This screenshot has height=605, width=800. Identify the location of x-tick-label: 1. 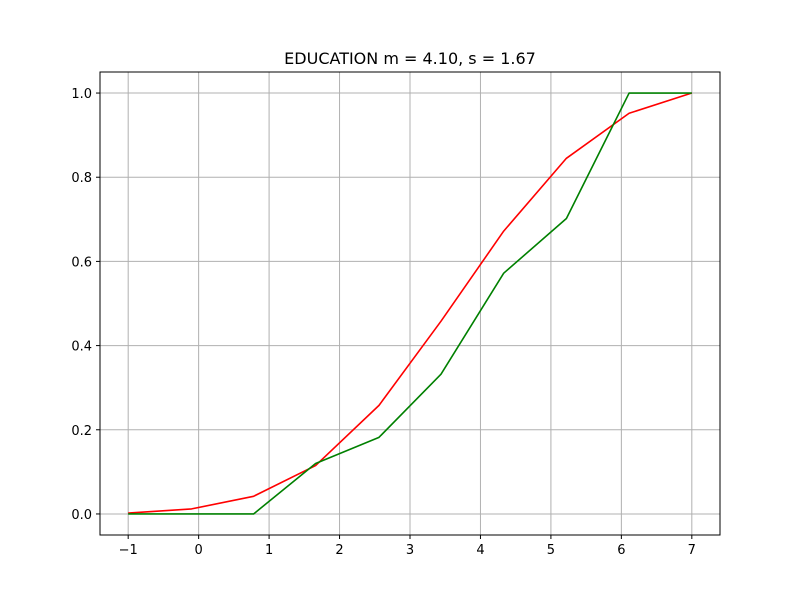
(269, 550).